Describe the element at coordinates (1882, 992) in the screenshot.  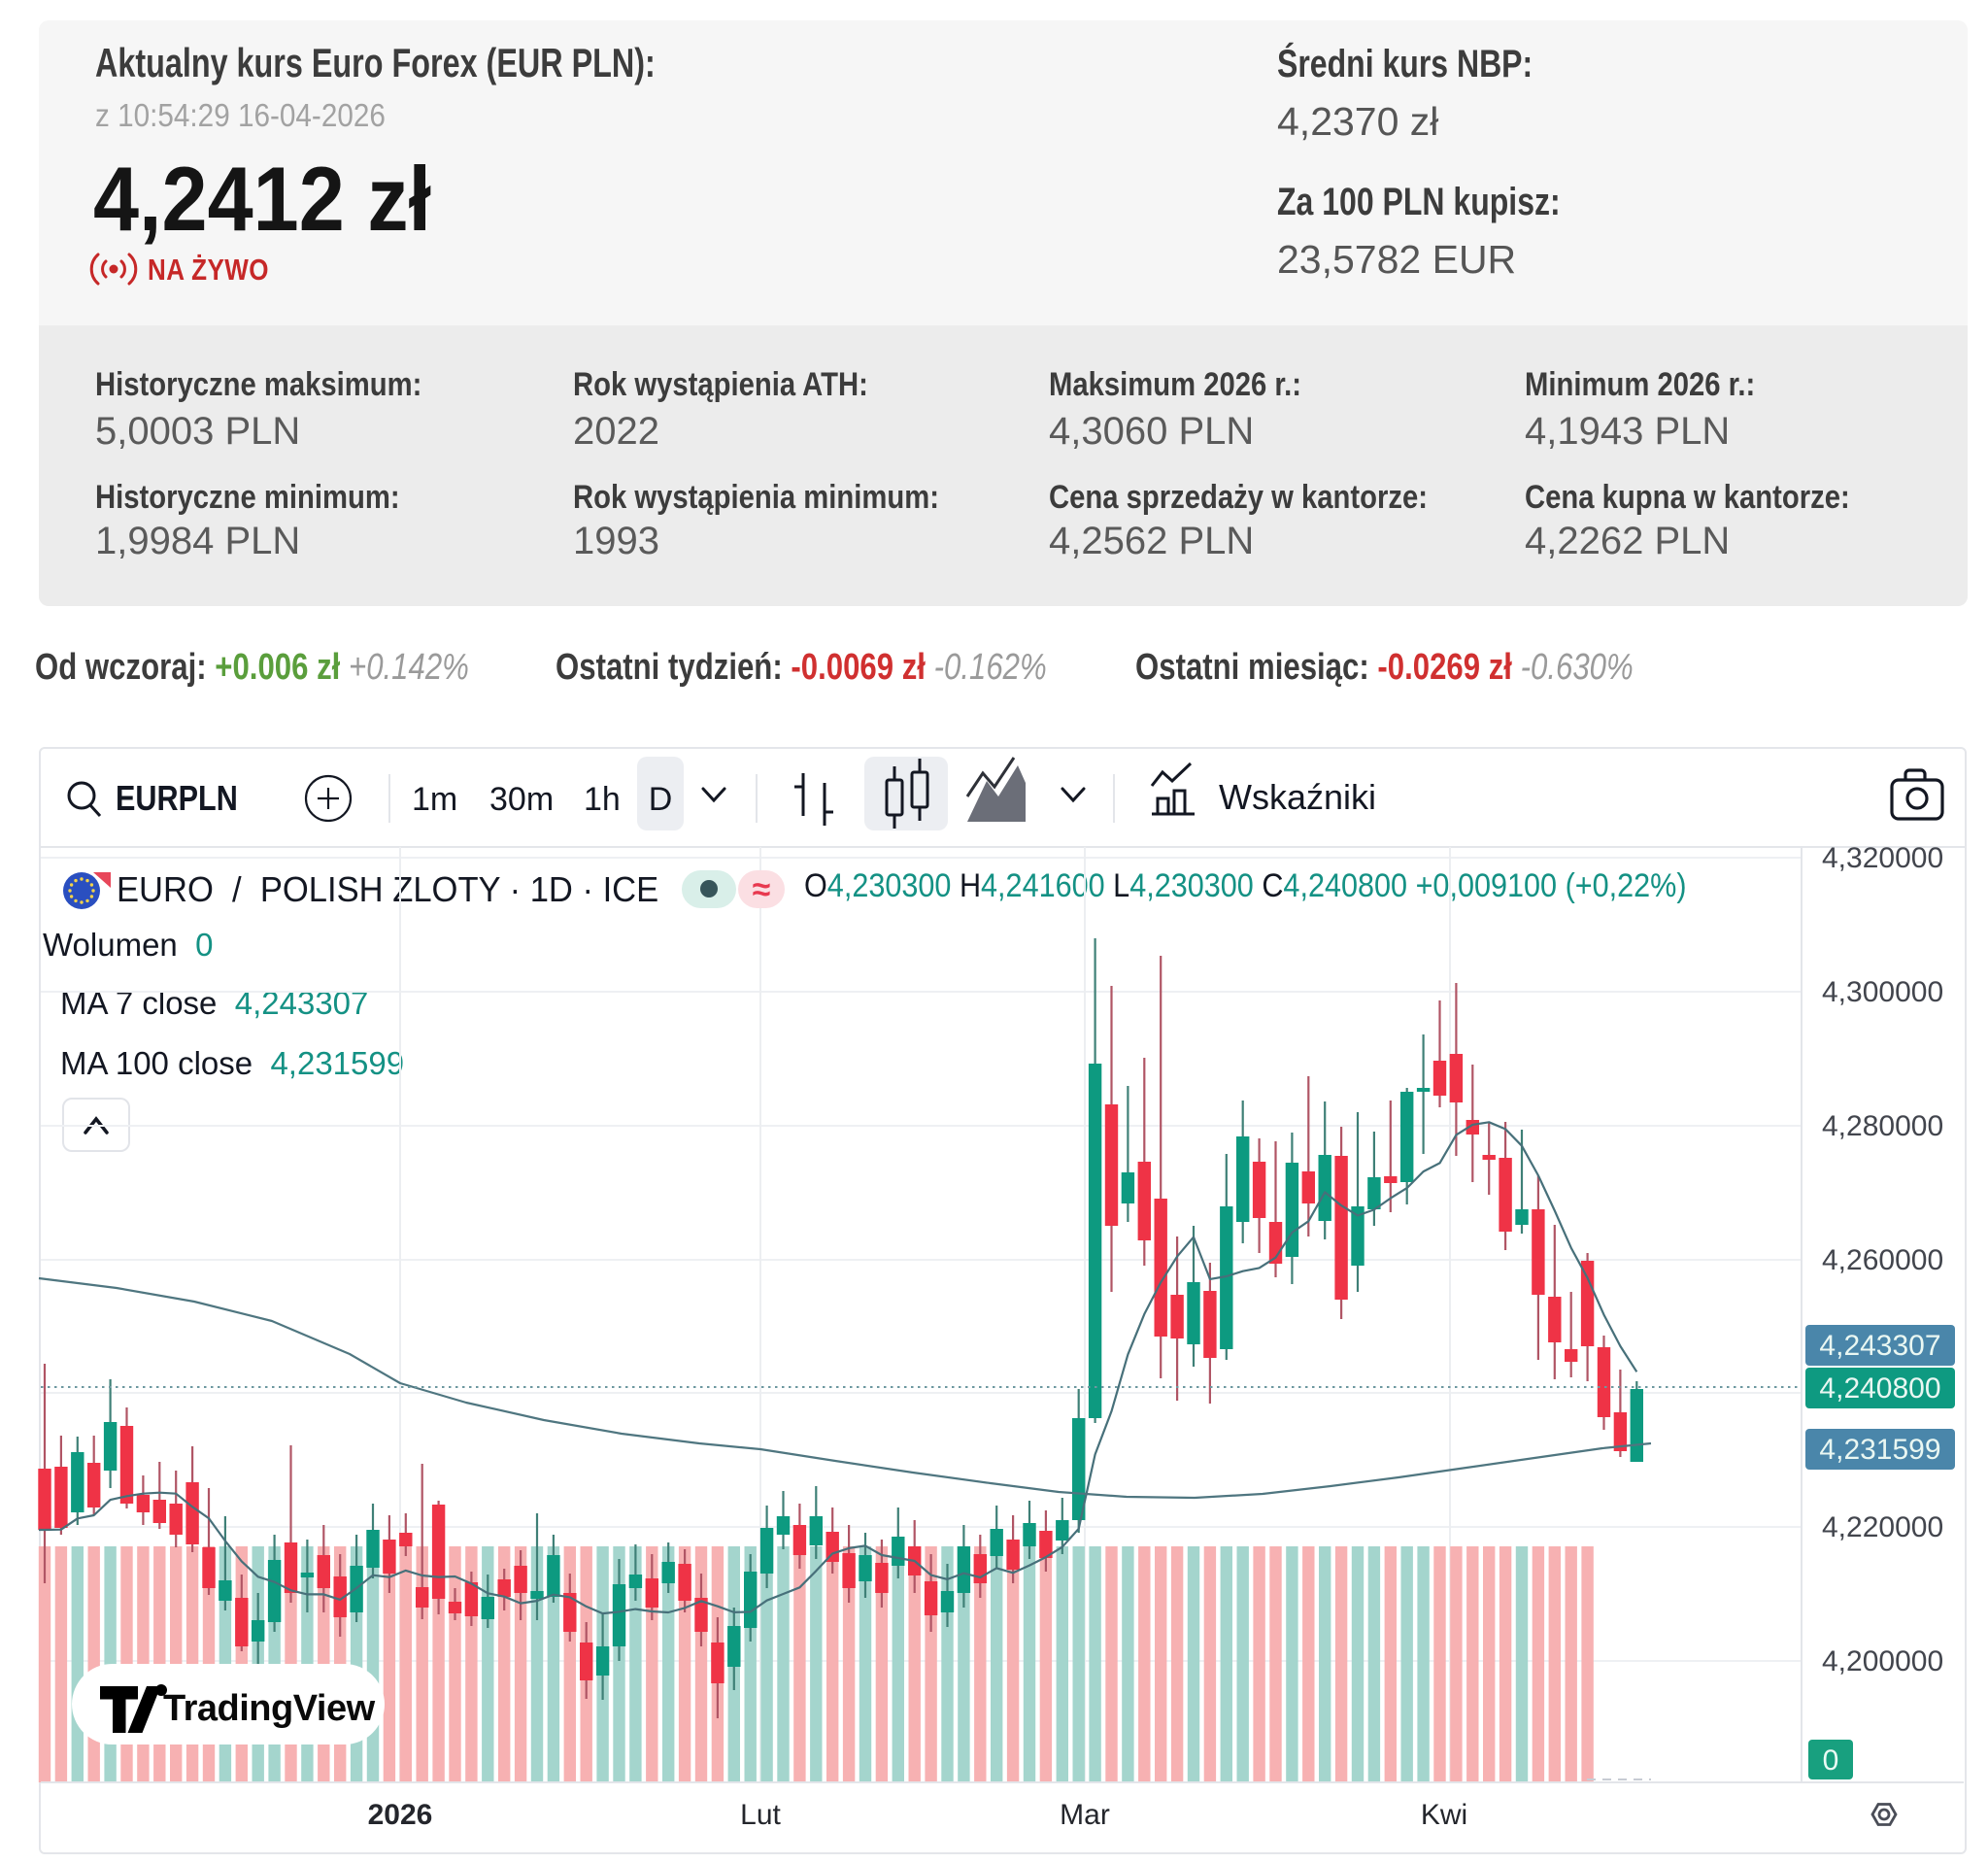
I see `svg-text: 4,300000` at that location.